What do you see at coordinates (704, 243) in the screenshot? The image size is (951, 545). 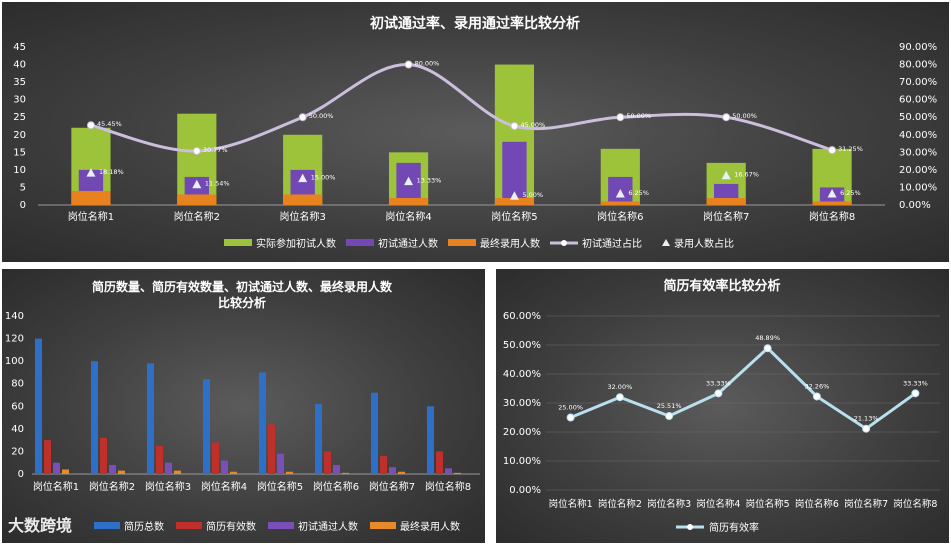 I see `legend-label: 录用人数占比` at bounding box center [704, 243].